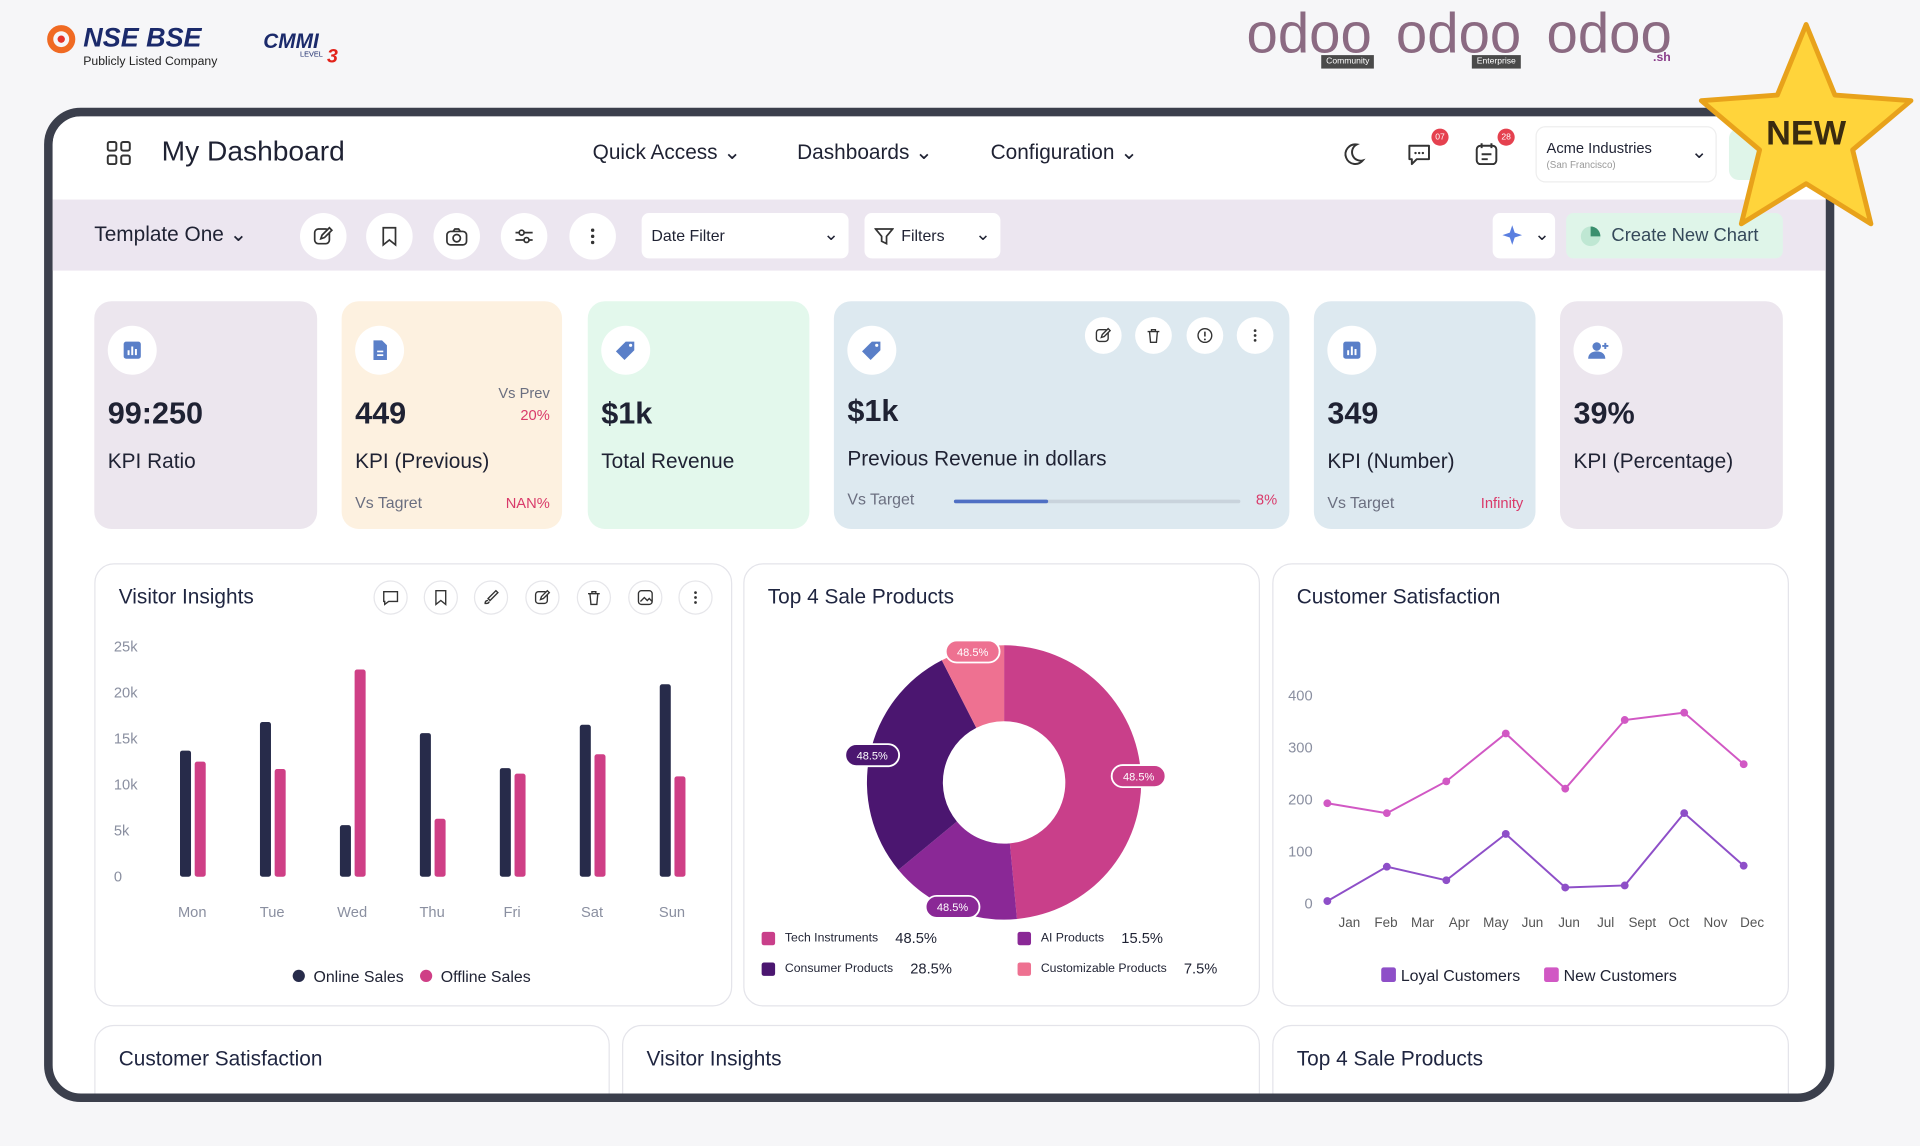 The width and height of the screenshot is (1920, 1146). I want to click on calendar-icon, so click(1486, 154).